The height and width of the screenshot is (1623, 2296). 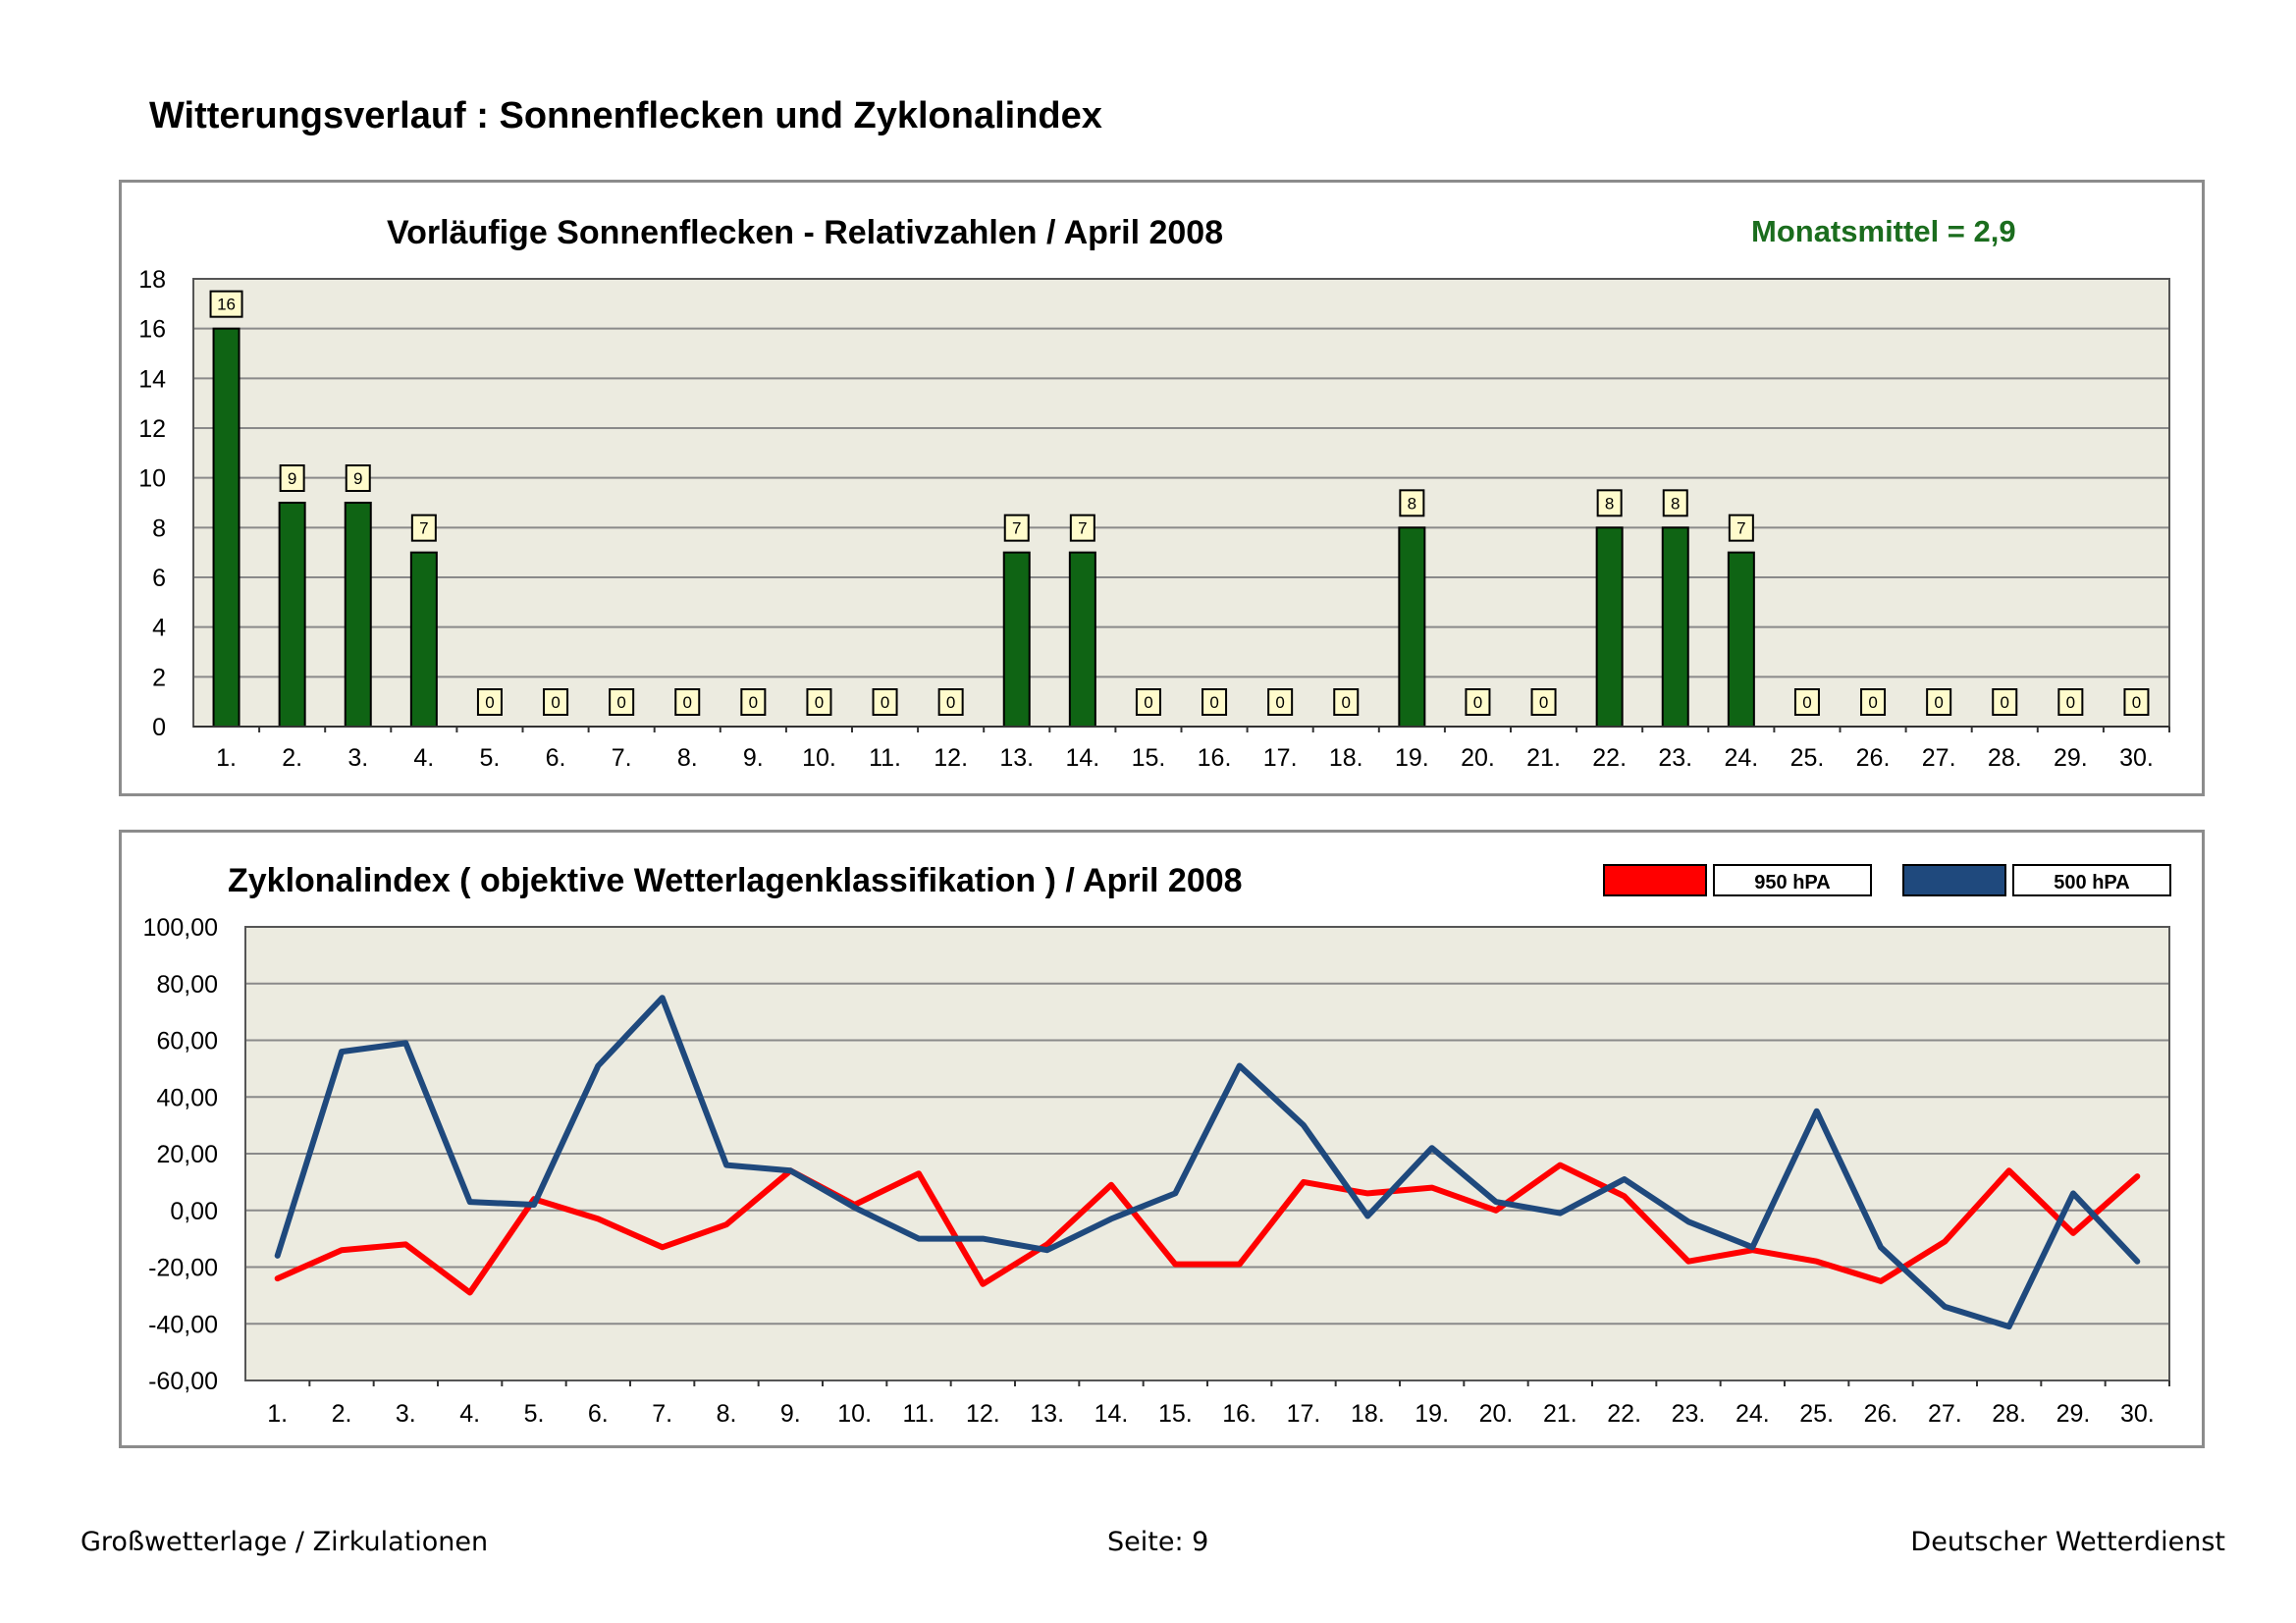 I want to click on sunspot-x-tick-label: 22., so click(x=1609, y=758).